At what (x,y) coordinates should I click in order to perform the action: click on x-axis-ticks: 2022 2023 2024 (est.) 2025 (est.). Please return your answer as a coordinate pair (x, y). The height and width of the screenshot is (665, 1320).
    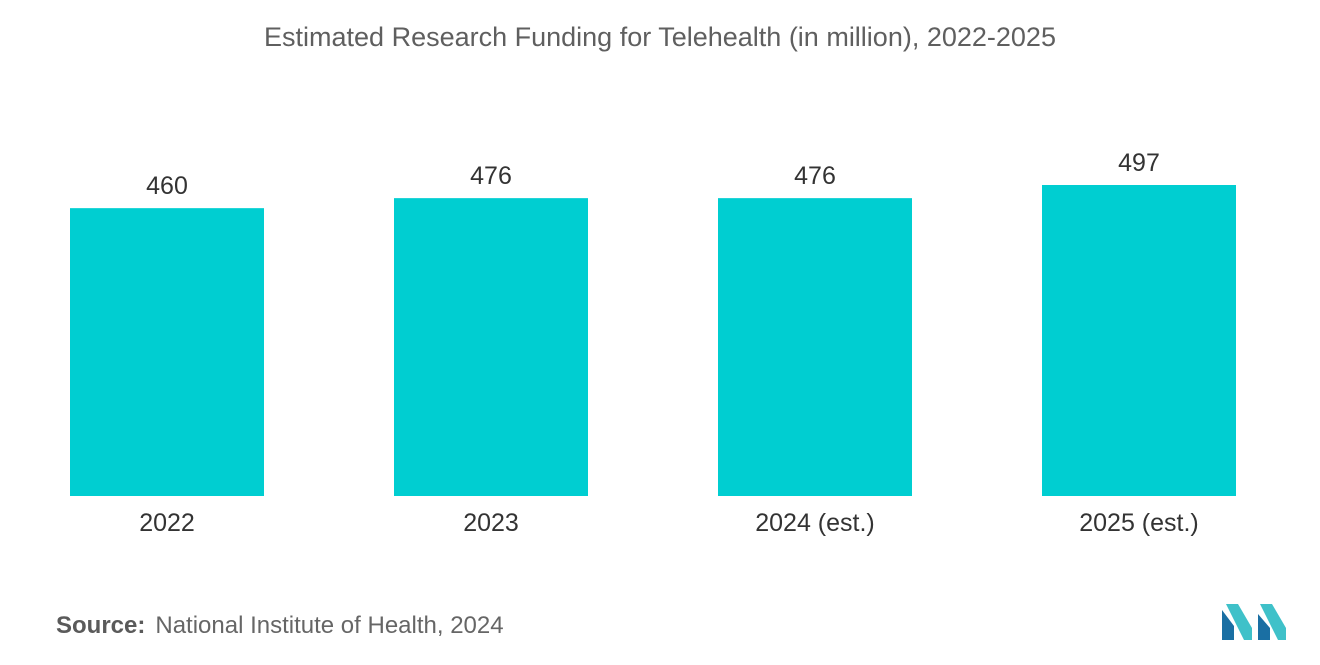
    Looking at the image, I should click on (669, 523).